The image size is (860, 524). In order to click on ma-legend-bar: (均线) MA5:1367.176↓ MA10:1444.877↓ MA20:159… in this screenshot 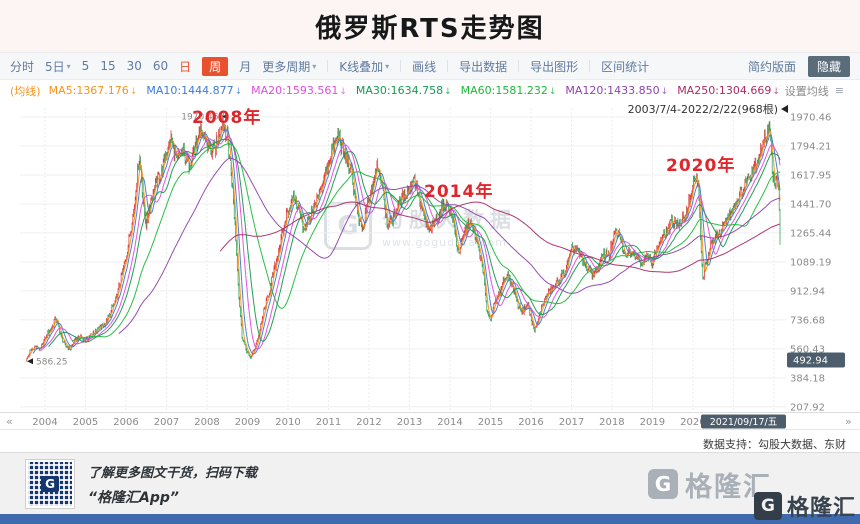, I will do `click(430, 90)`.